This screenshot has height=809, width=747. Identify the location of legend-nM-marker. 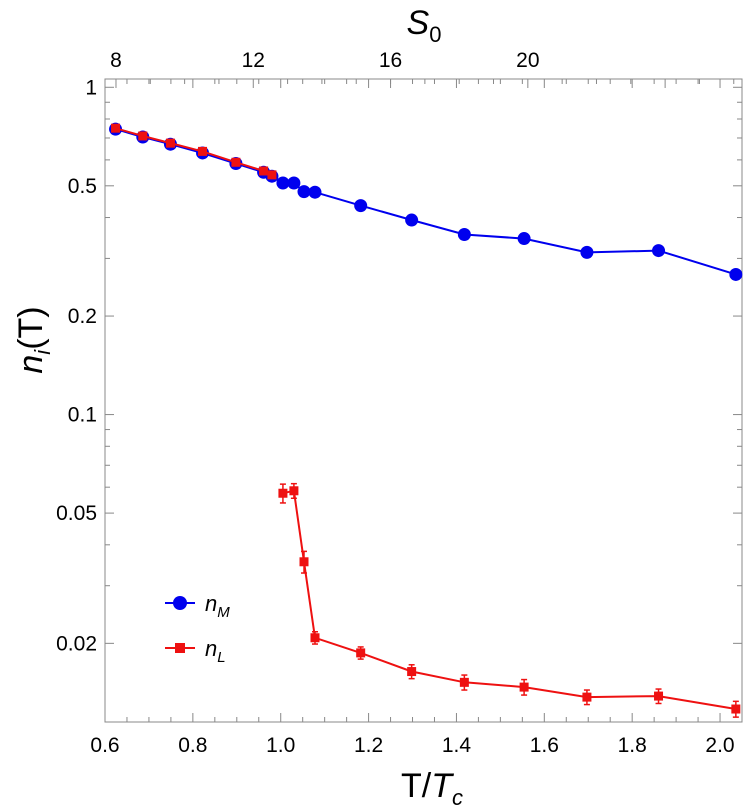
(180, 603).